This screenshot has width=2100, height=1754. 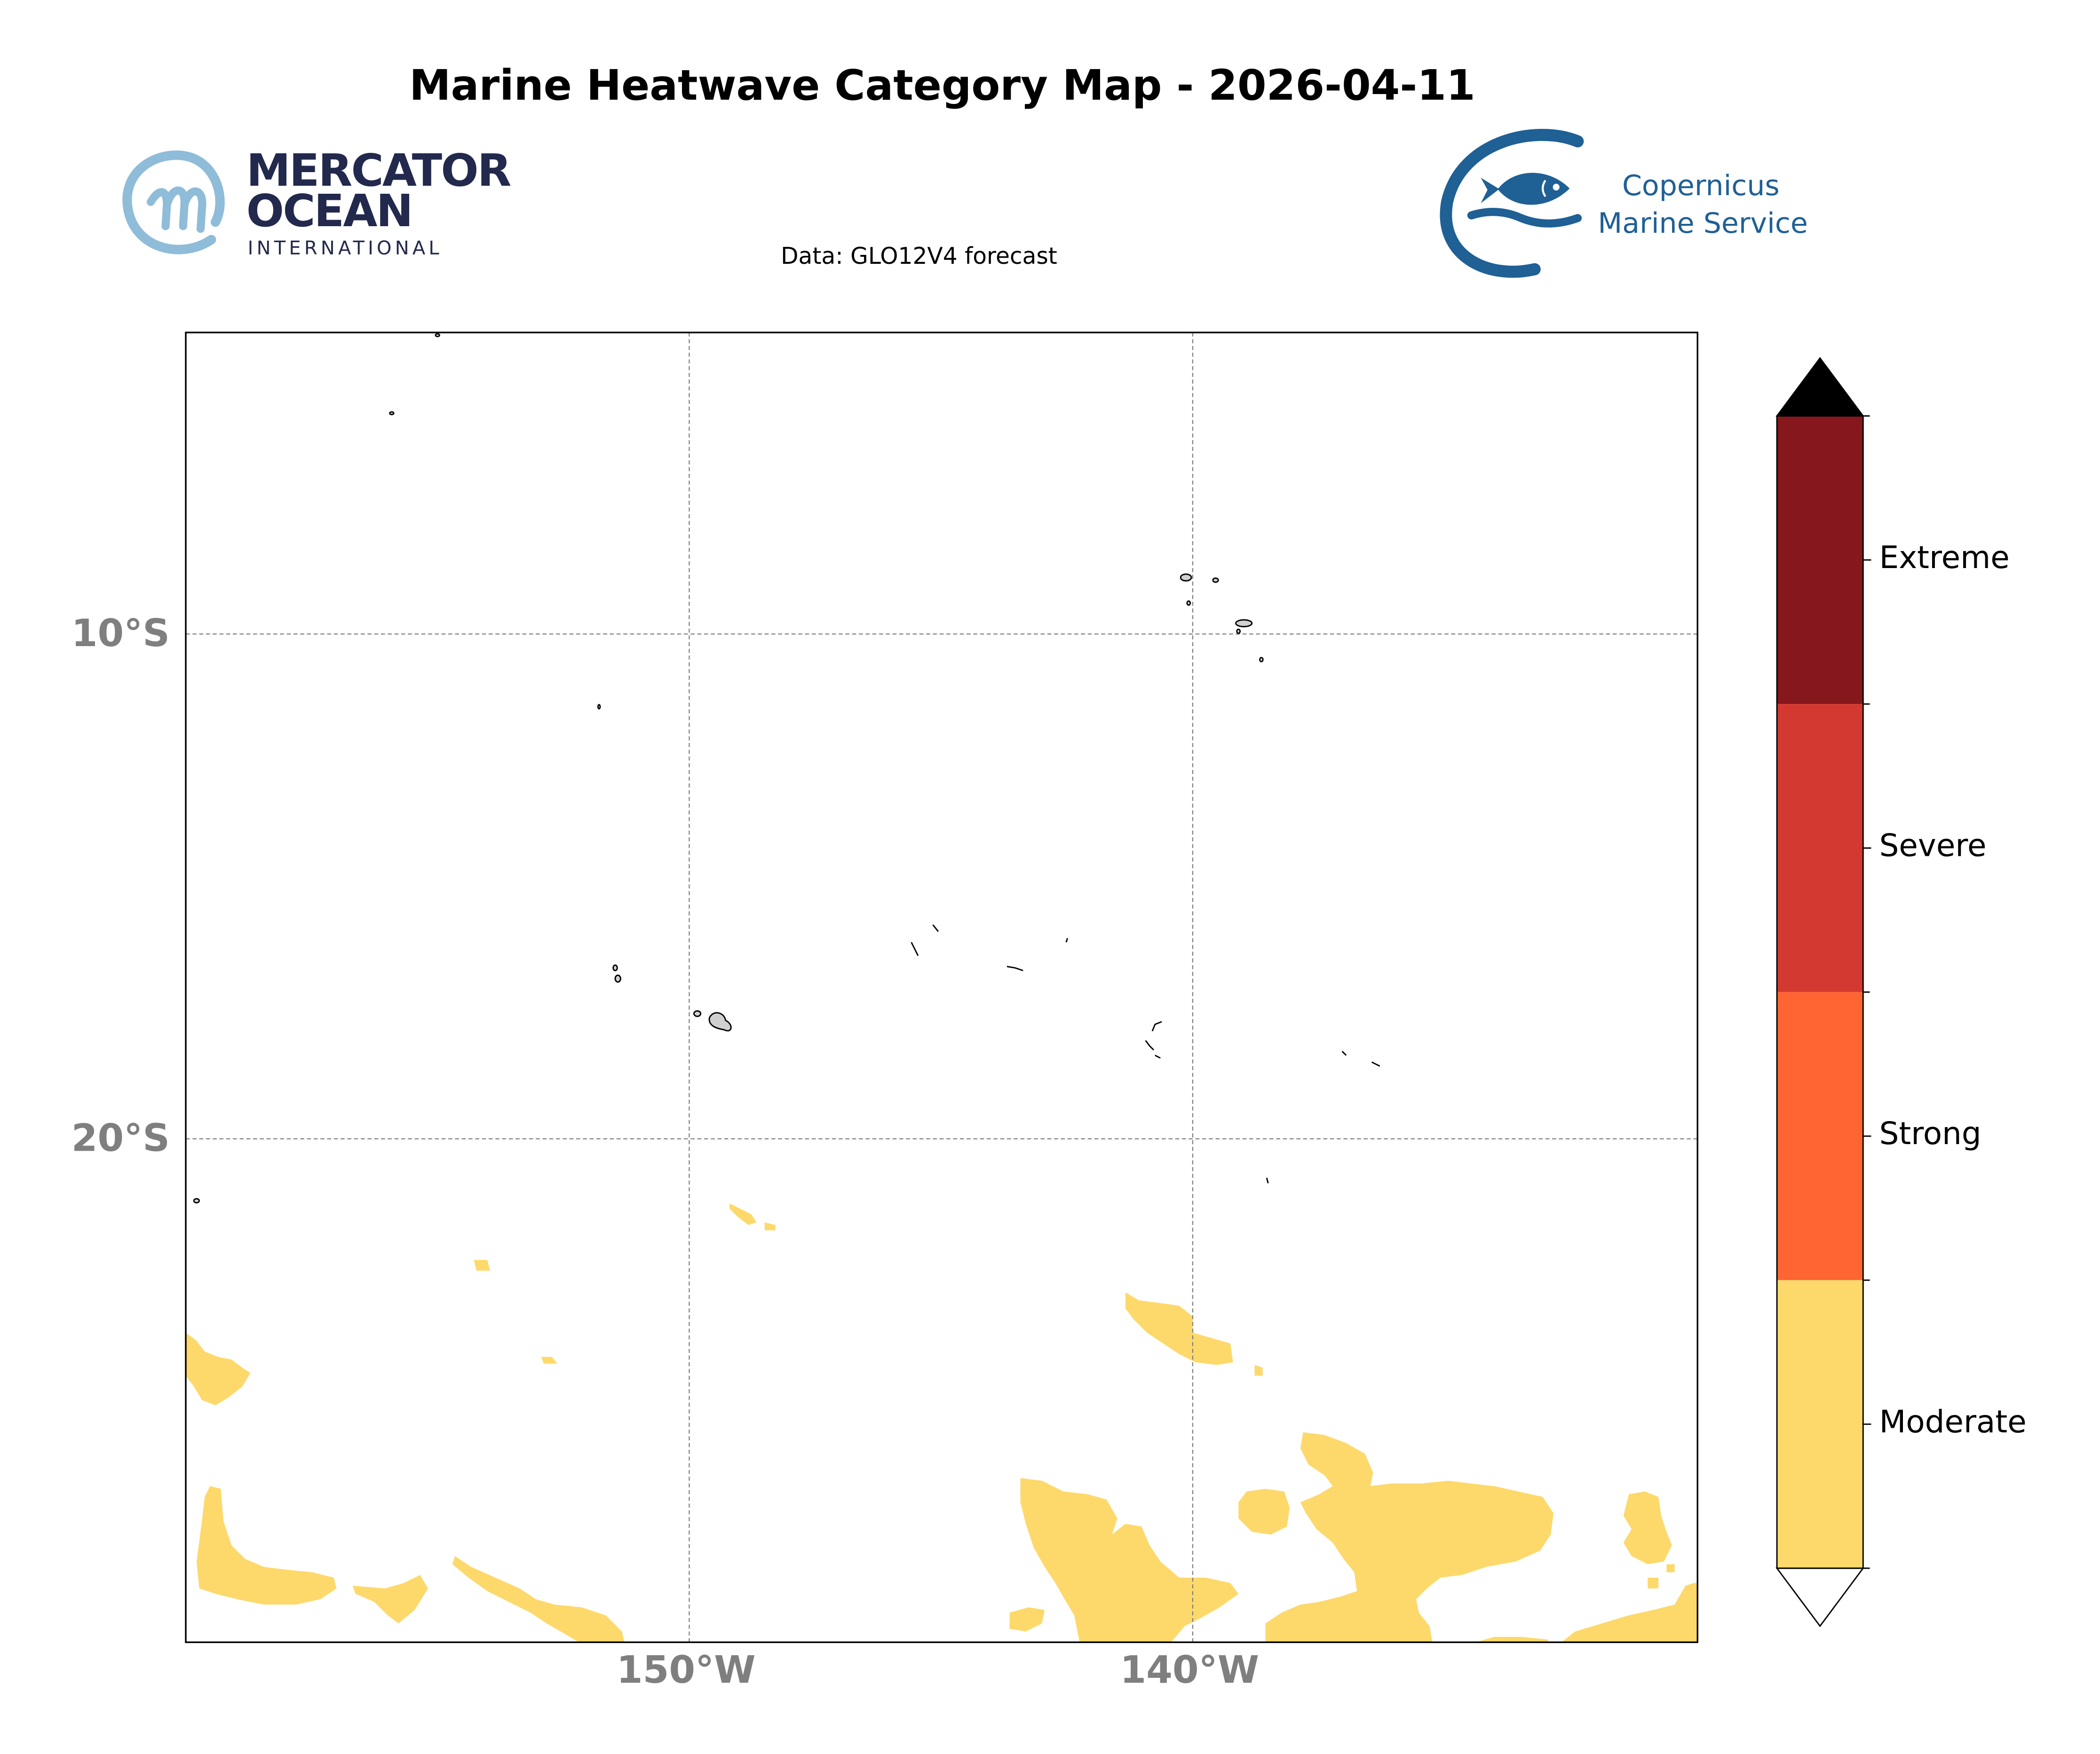 I want to click on mercator-ocean-logo, so click(x=173, y=202).